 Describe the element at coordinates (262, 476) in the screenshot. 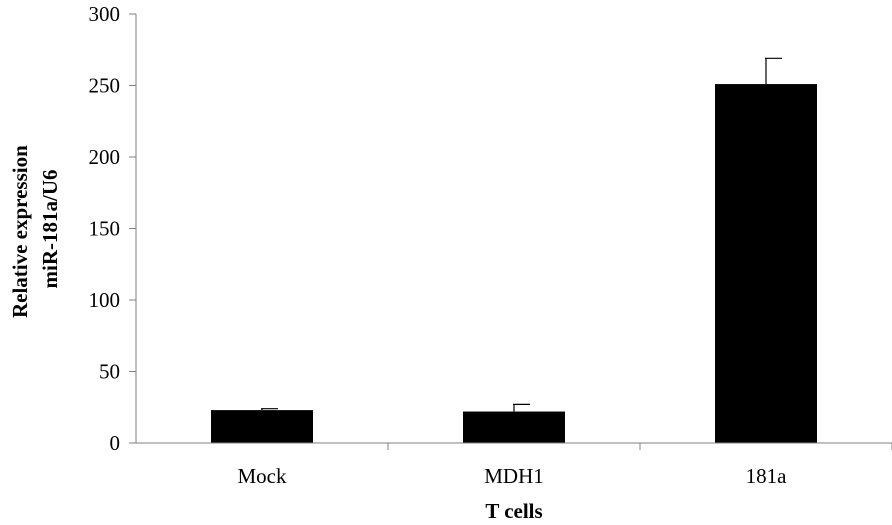

I see `x-tick-label-mock: Mock` at that location.